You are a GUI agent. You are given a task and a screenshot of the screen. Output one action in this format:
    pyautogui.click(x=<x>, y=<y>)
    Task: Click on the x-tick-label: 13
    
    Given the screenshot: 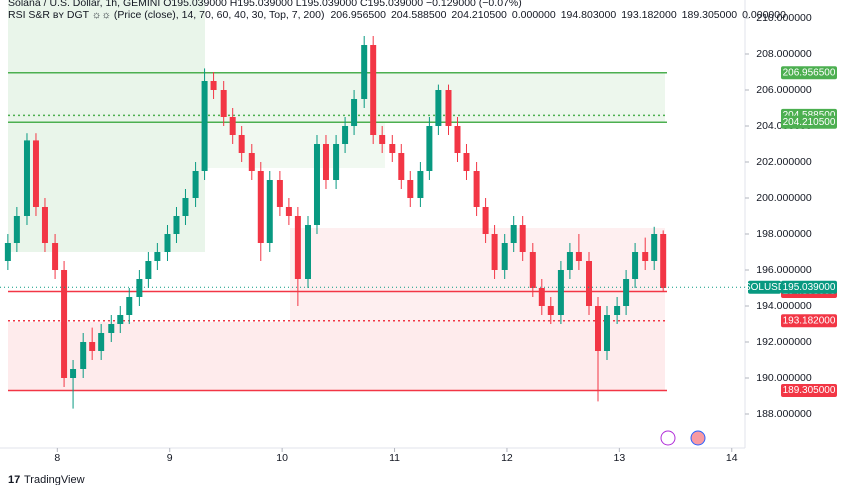 What is the action you would take?
    pyautogui.click(x=620, y=458)
    